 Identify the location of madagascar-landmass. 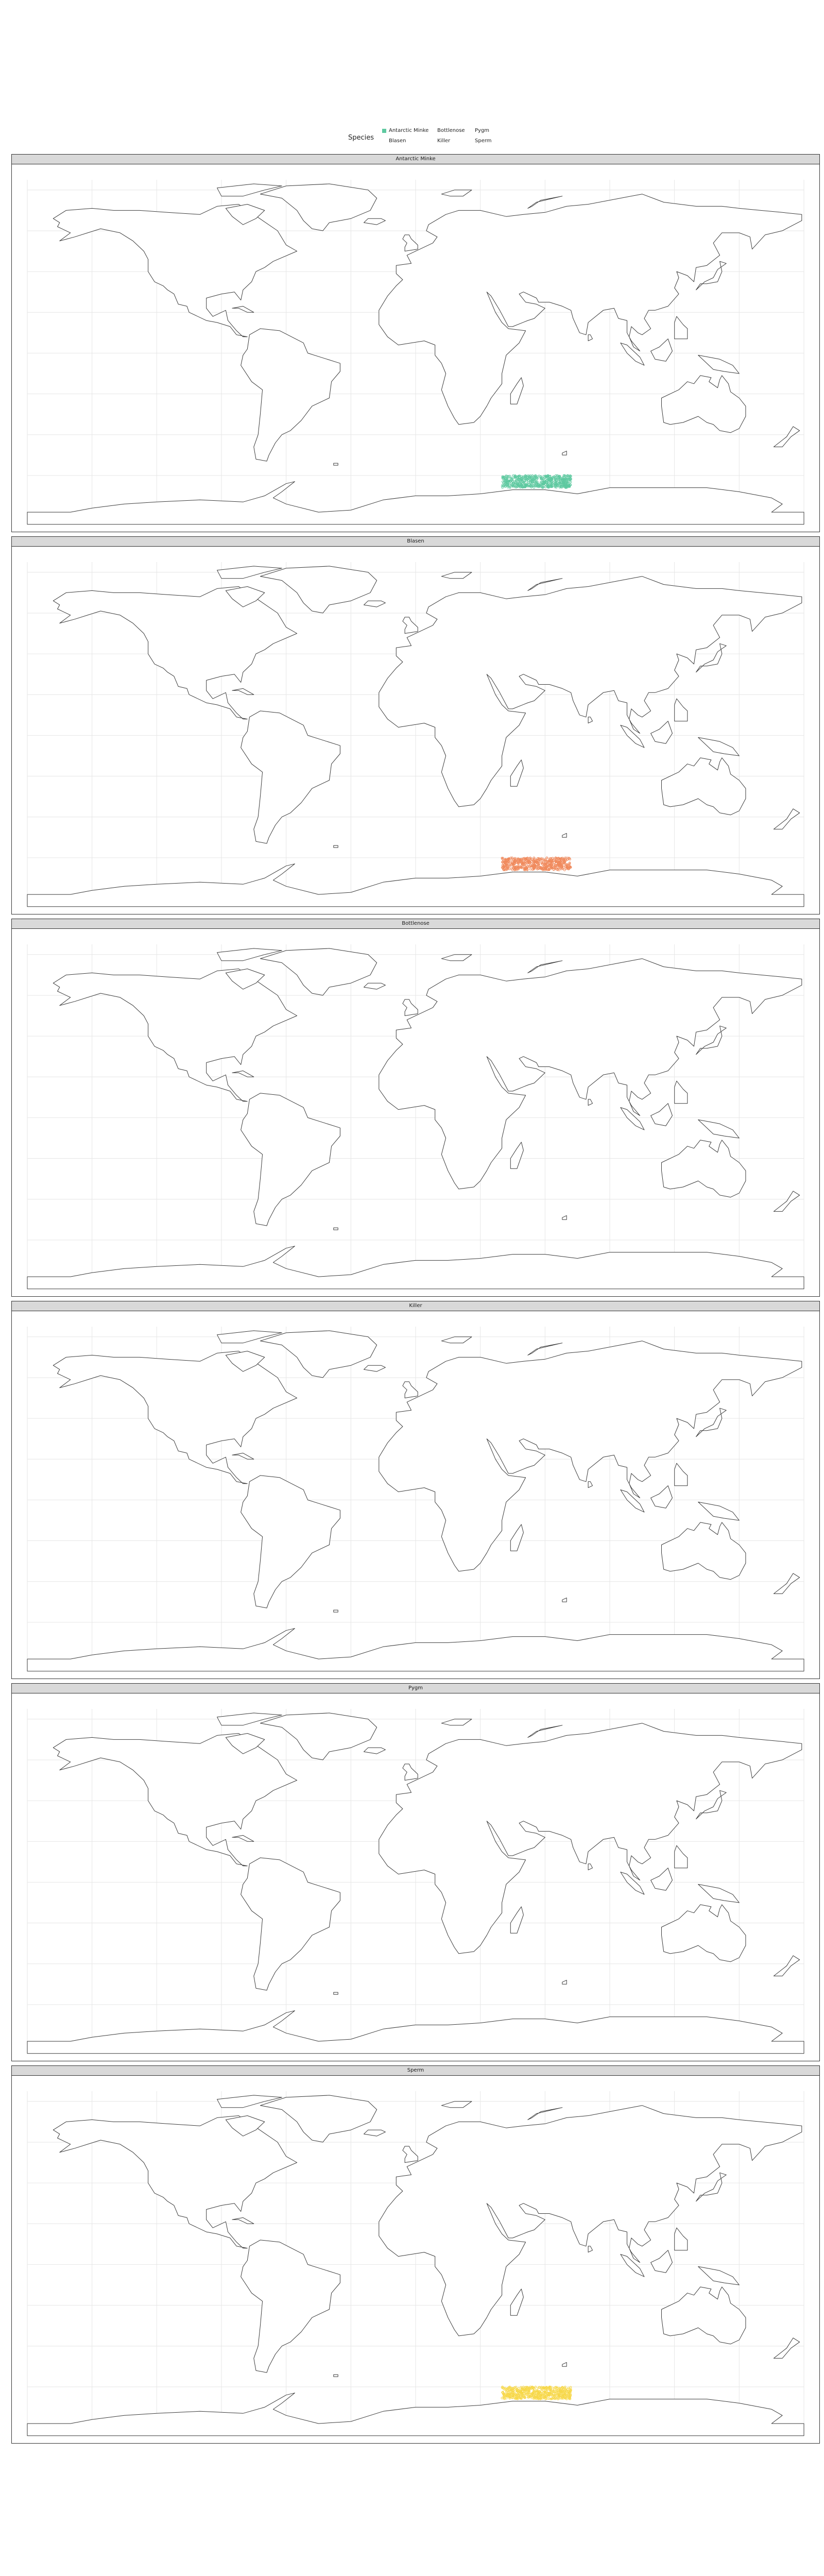
(517, 1537).